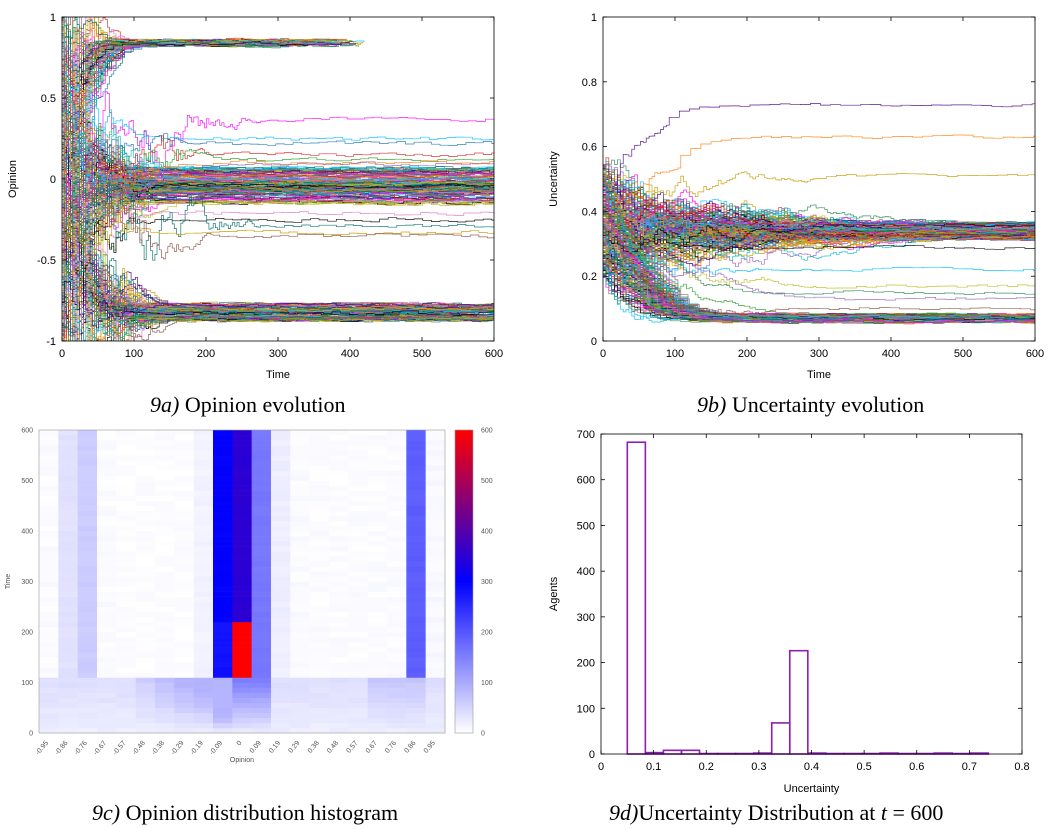 This screenshot has height=829, width=1051. I want to click on chart-a-ytick-label: 0.5, so click(48, 99).